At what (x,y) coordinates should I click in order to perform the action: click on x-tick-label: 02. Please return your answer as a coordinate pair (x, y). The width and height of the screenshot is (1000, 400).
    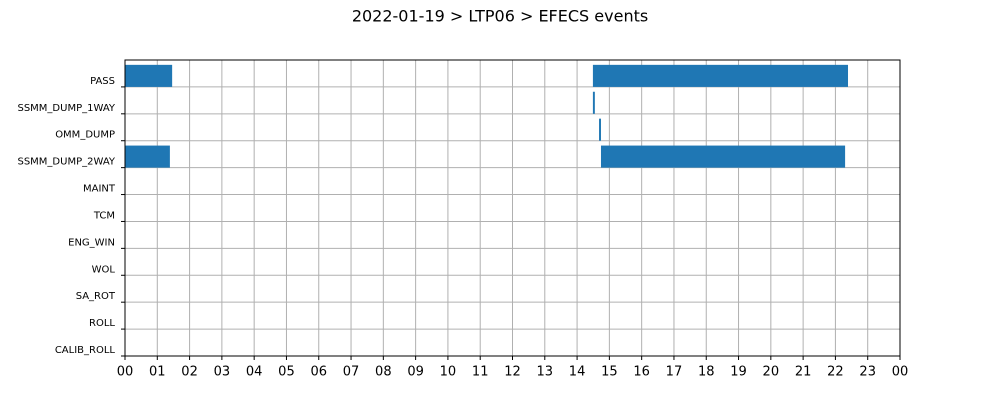
    Looking at the image, I should click on (189, 372).